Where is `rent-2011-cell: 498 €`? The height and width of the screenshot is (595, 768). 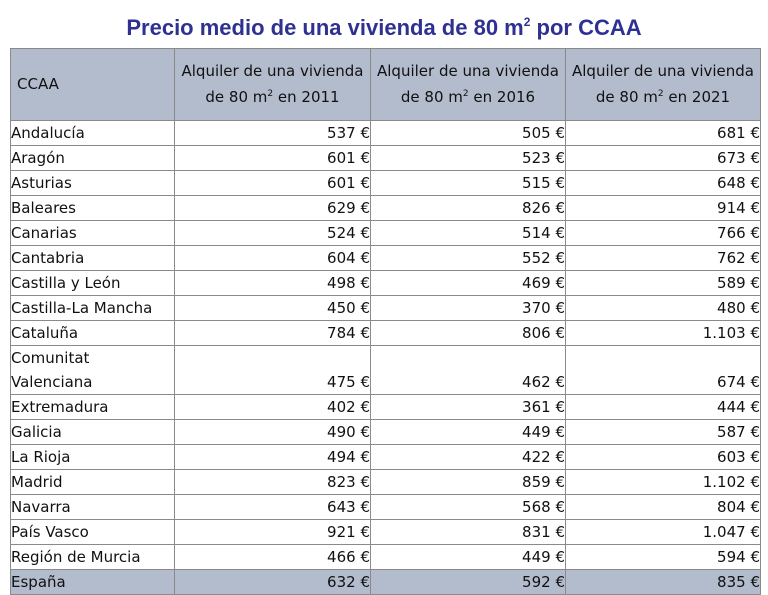
rent-2011-cell: 498 € is located at coordinates (272, 283).